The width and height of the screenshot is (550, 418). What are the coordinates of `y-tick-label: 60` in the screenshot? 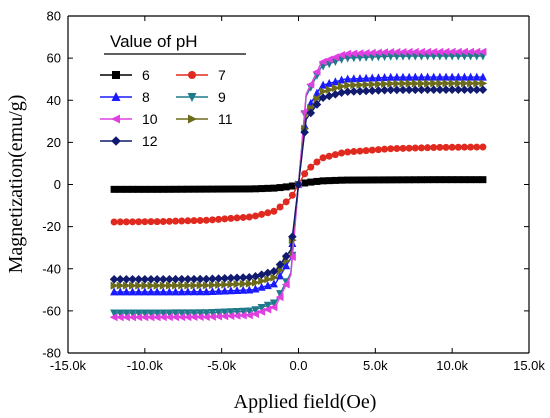 It's located at (54, 58).